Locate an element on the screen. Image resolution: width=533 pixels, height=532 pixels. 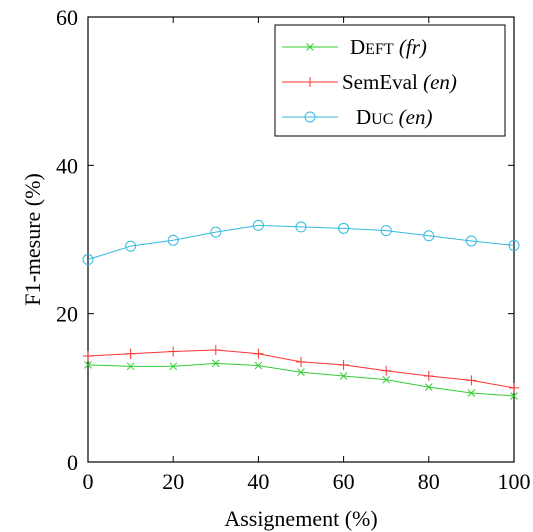
series-line-duc is located at coordinates (301, 242).